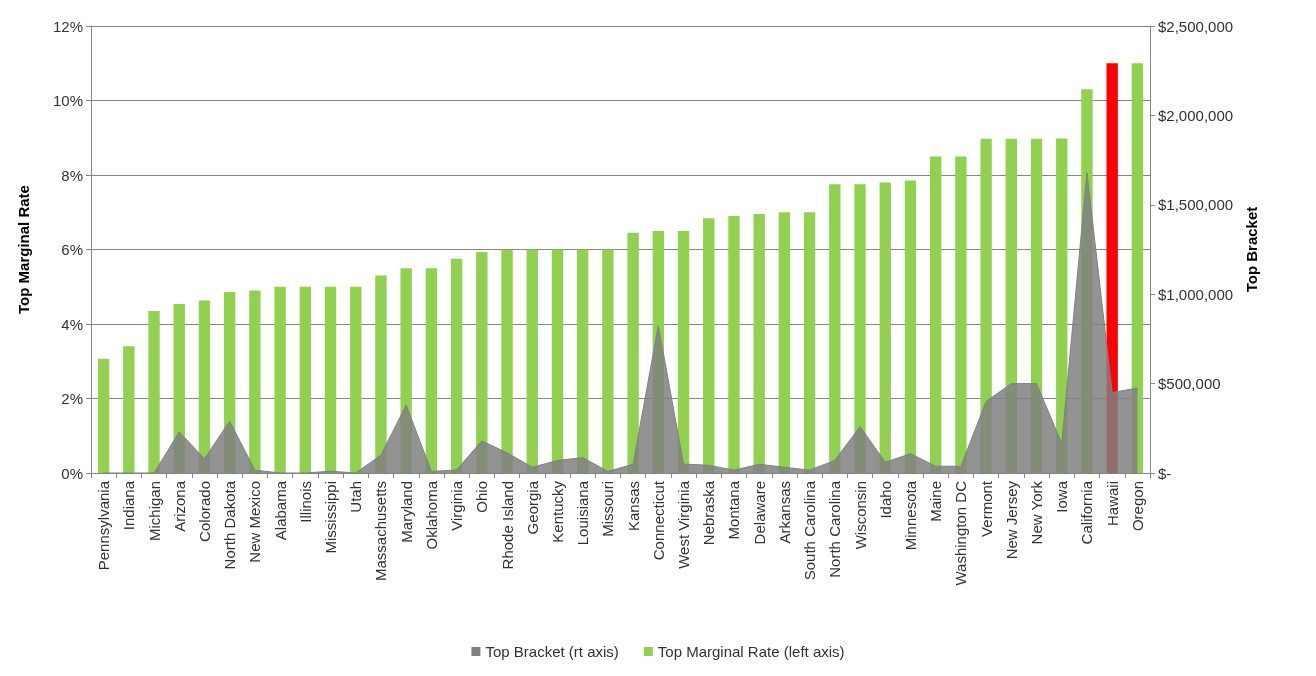 Image resolution: width=1316 pixels, height=676 pixels. Describe the element at coordinates (72, 249) in the screenshot. I see `y-tick-label: 6%` at that location.